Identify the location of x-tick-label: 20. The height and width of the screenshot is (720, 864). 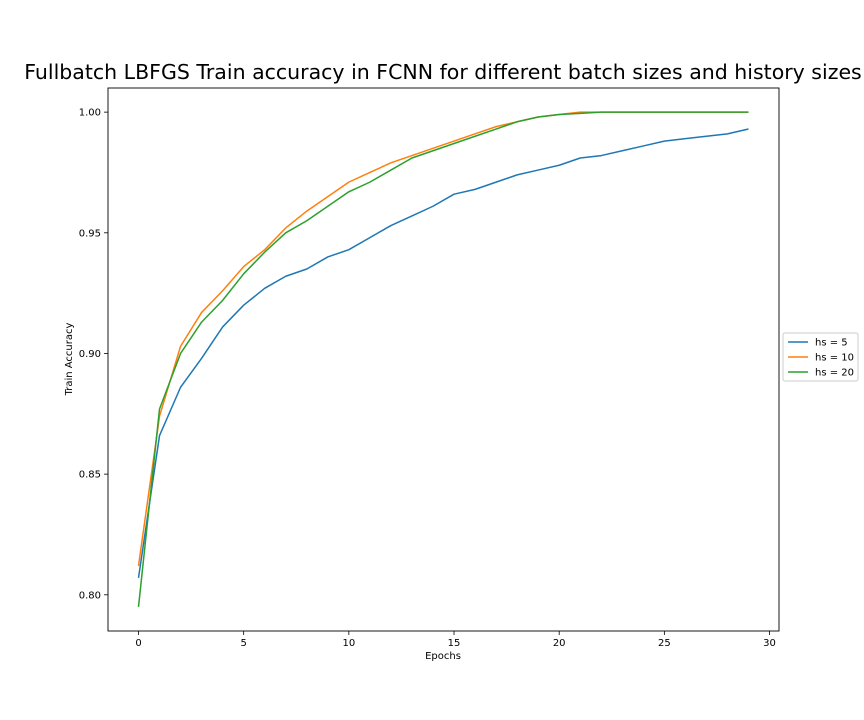
(559, 643).